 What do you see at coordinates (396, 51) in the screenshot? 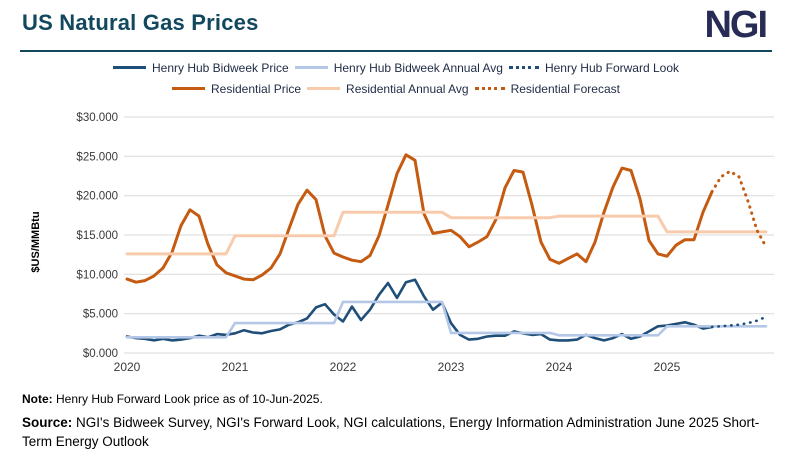
I see `header-divider` at bounding box center [396, 51].